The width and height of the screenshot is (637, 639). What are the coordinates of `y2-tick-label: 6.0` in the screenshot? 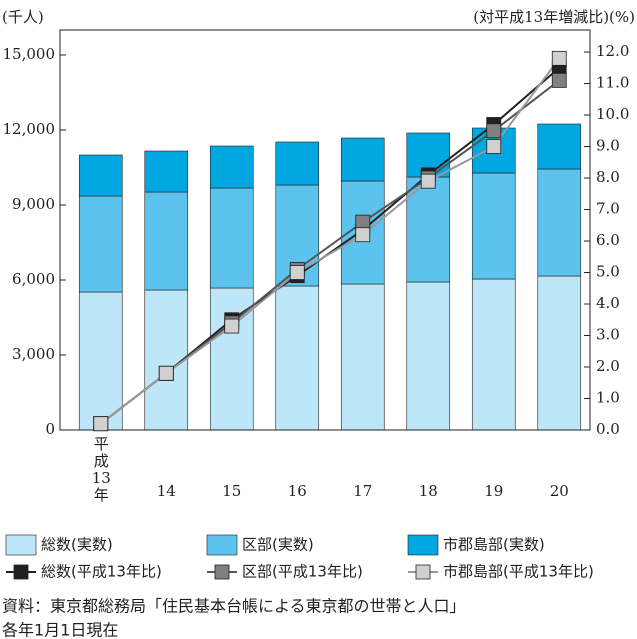 It's located at (608, 240).